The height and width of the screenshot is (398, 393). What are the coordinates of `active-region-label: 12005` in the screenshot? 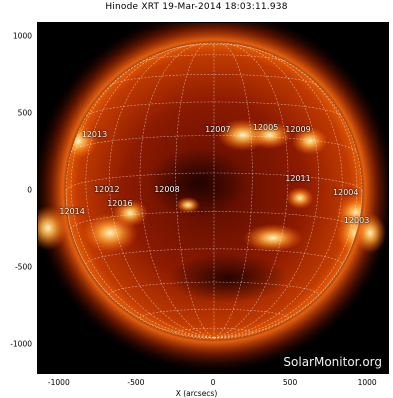 It's located at (265, 127).